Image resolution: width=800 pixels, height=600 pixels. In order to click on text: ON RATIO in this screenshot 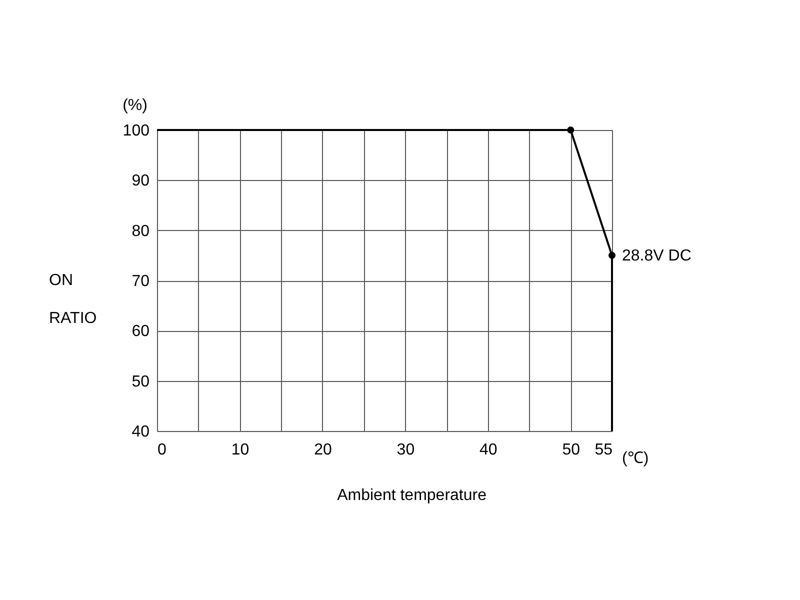, I will do `click(73, 299)`.